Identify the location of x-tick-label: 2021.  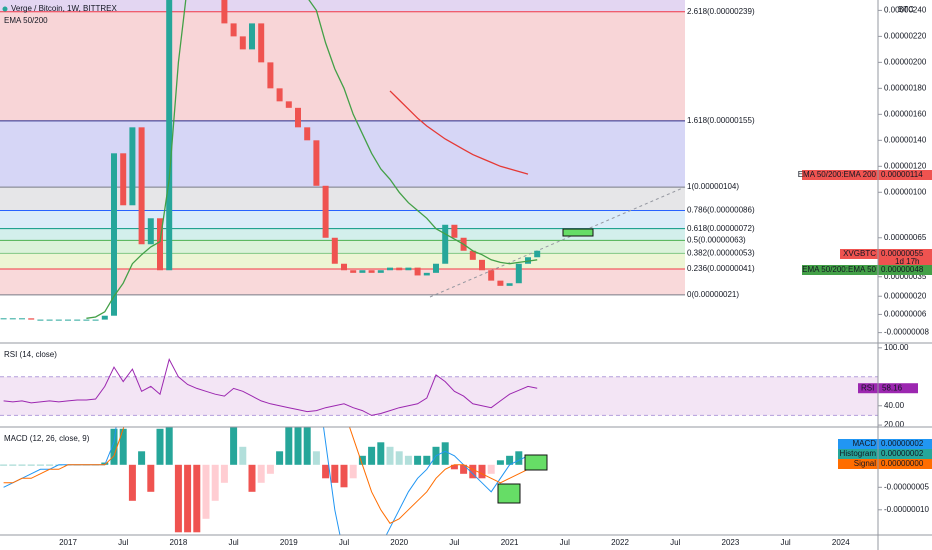
(510, 542).